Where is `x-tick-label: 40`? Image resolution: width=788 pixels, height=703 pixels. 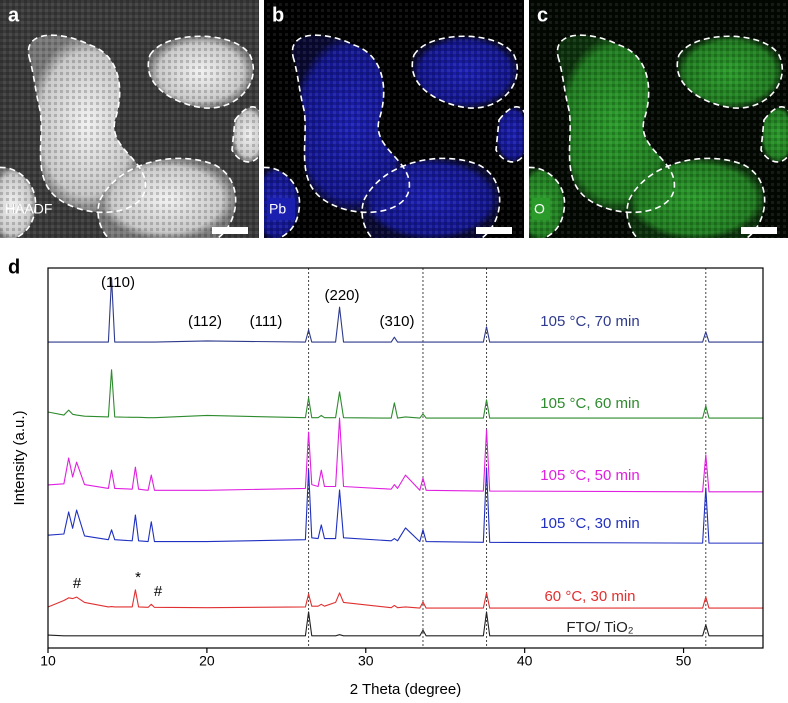 x-tick-label: 40 is located at coordinates (525, 661).